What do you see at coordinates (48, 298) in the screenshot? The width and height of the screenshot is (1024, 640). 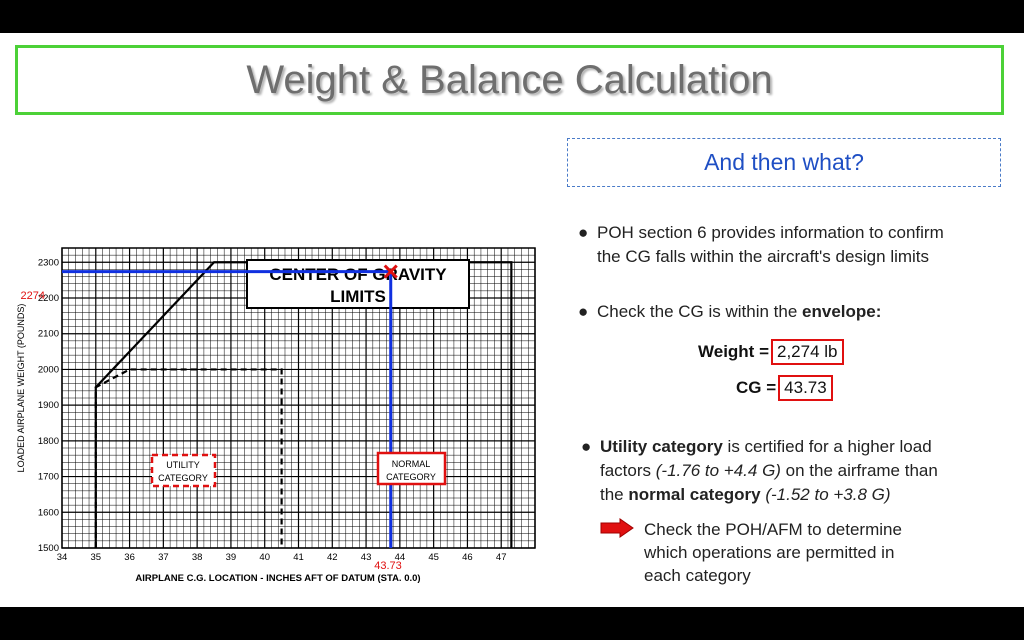 I see `y-tick-label: 2200` at bounding box center [48, 298].